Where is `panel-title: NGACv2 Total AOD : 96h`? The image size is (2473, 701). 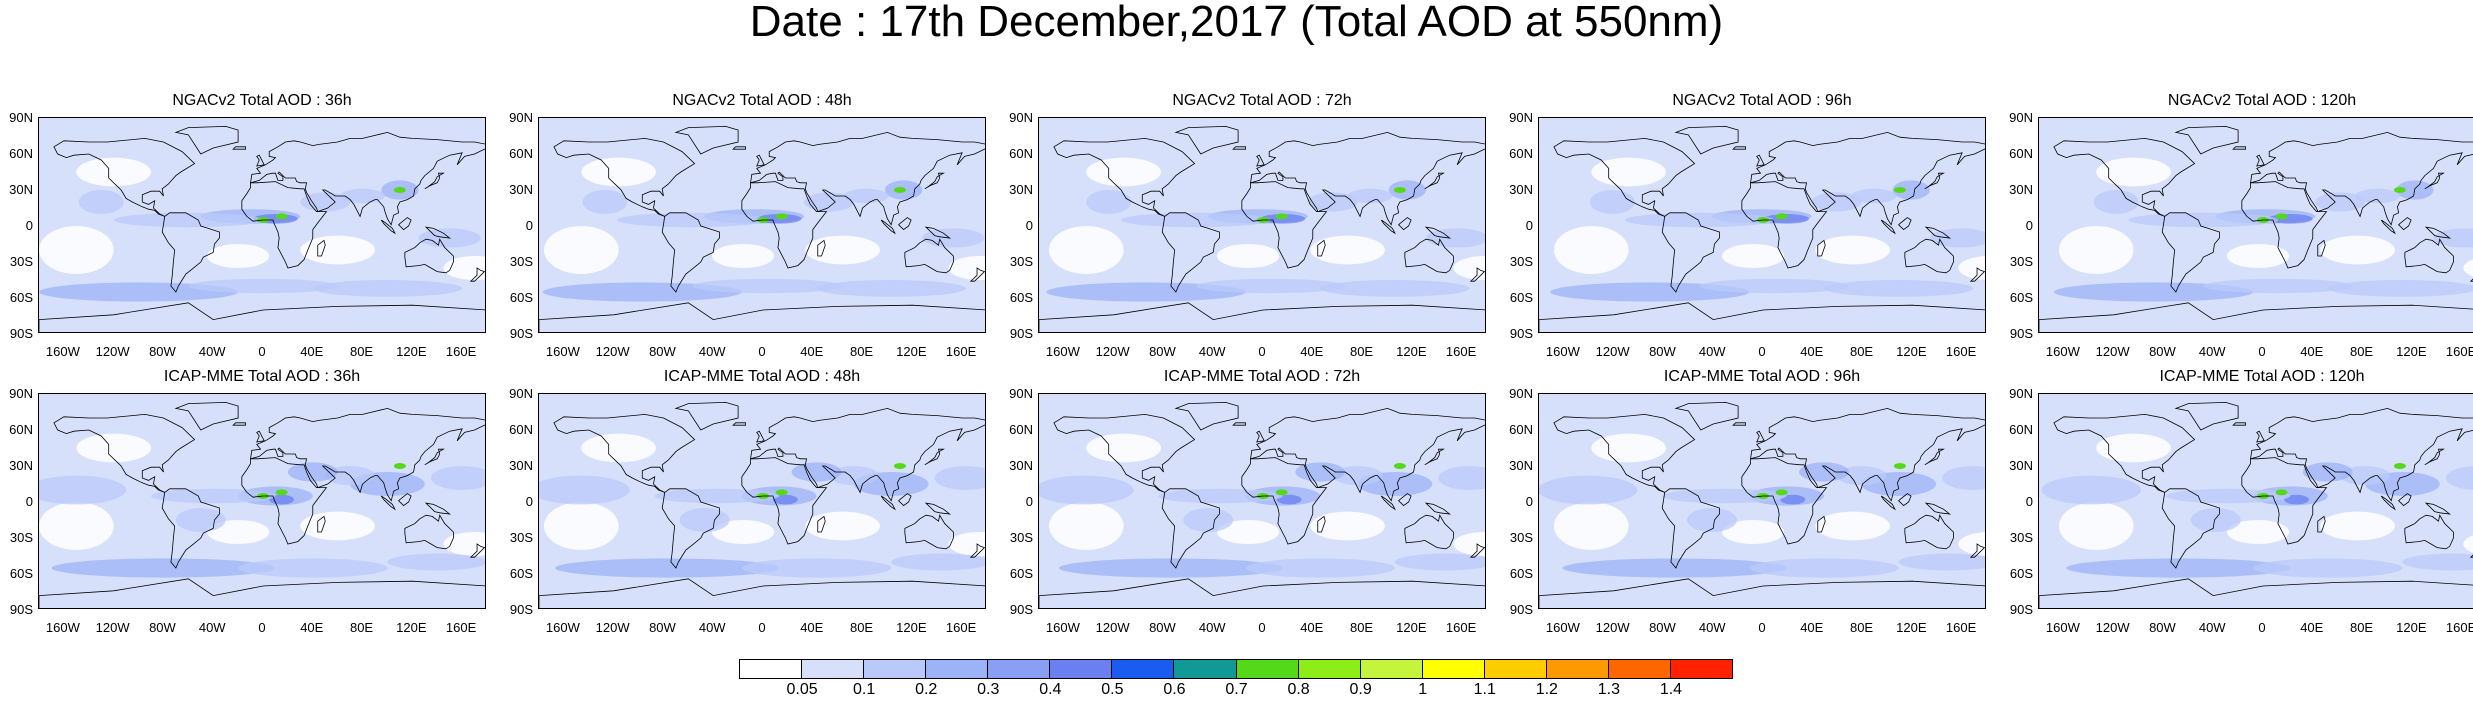
panel-title: NGACv2 Total AOD : 96h is located at coordinates (1762, 100).